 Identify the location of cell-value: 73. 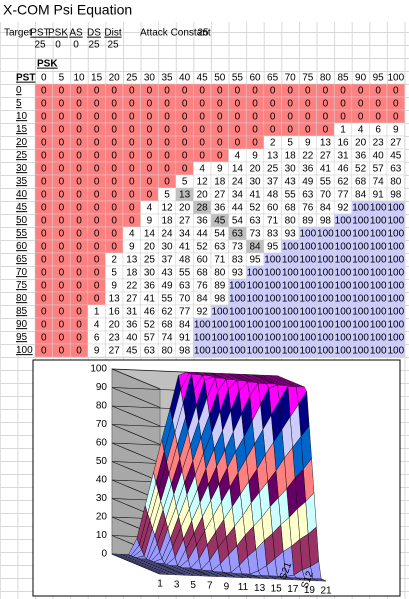
(255, 234).